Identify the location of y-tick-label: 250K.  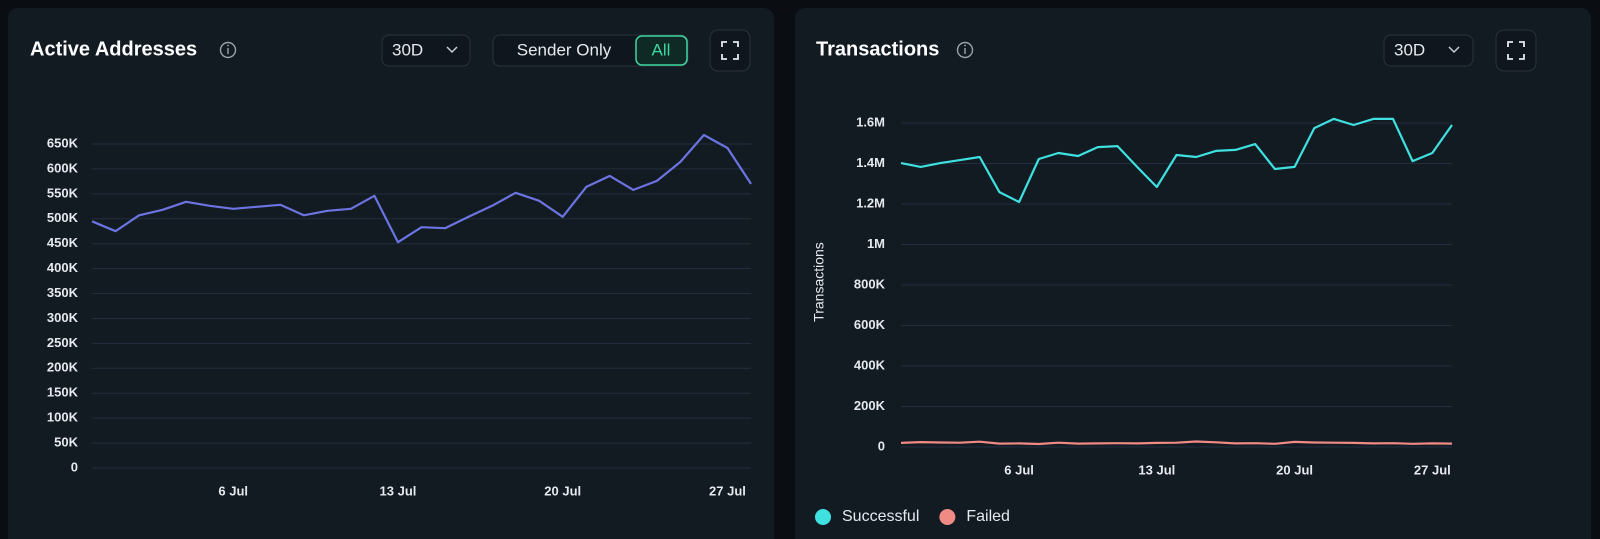
(63, 342).